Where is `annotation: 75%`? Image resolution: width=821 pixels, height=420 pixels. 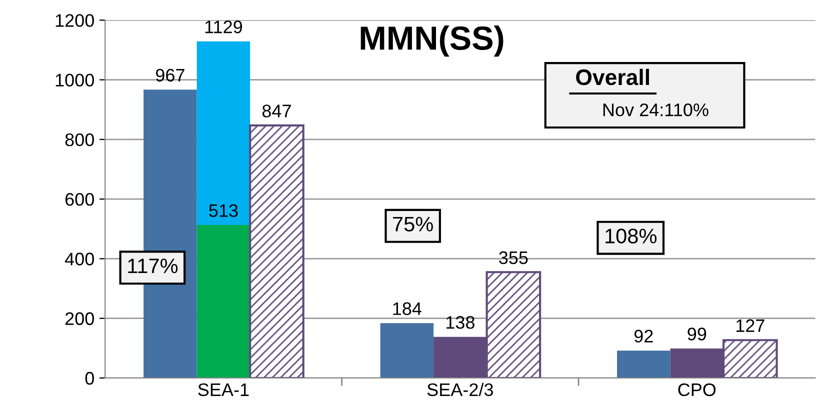
annotation: 75% is located at coordinates (413, 224).